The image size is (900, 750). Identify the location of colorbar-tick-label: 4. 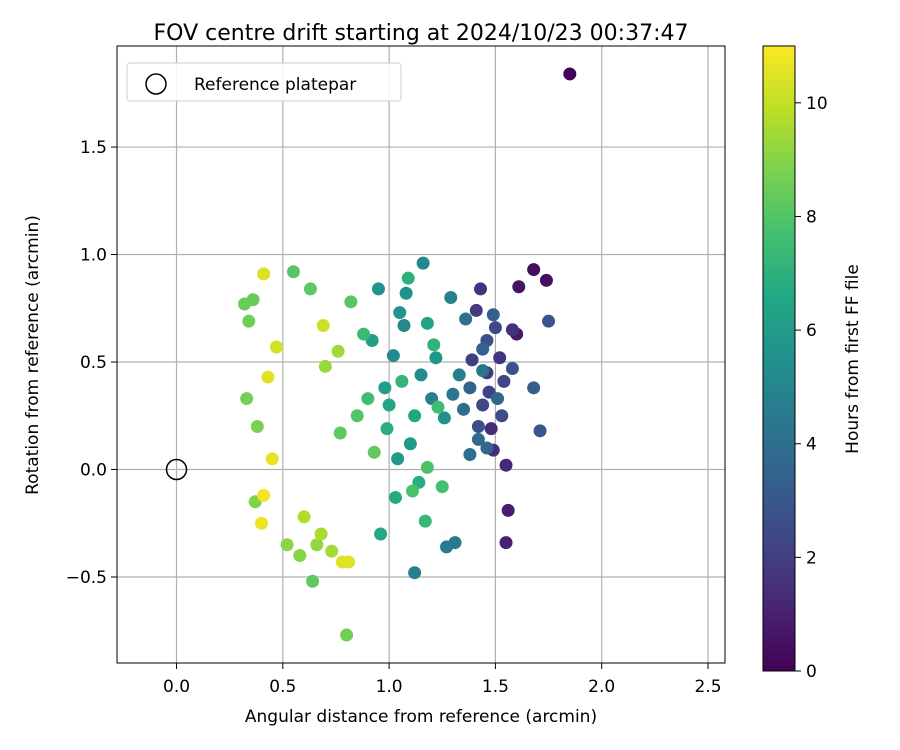
(811, 445).